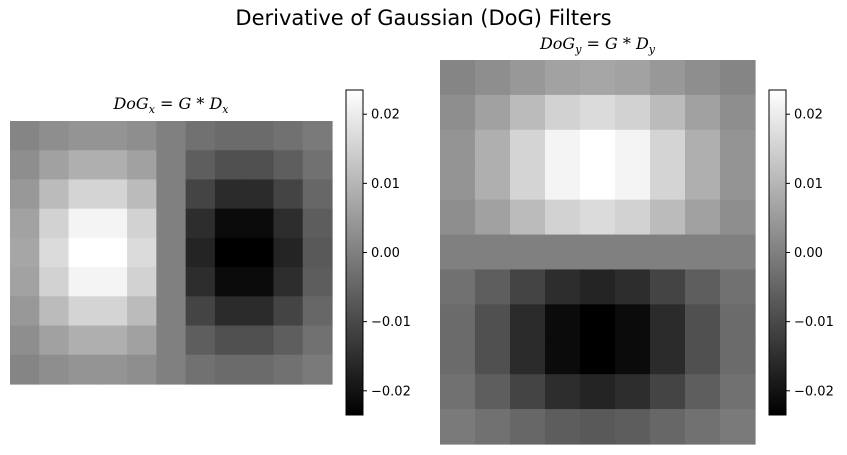  I want to click on colorbar-tick-label: −0.01, so click(814, 322).